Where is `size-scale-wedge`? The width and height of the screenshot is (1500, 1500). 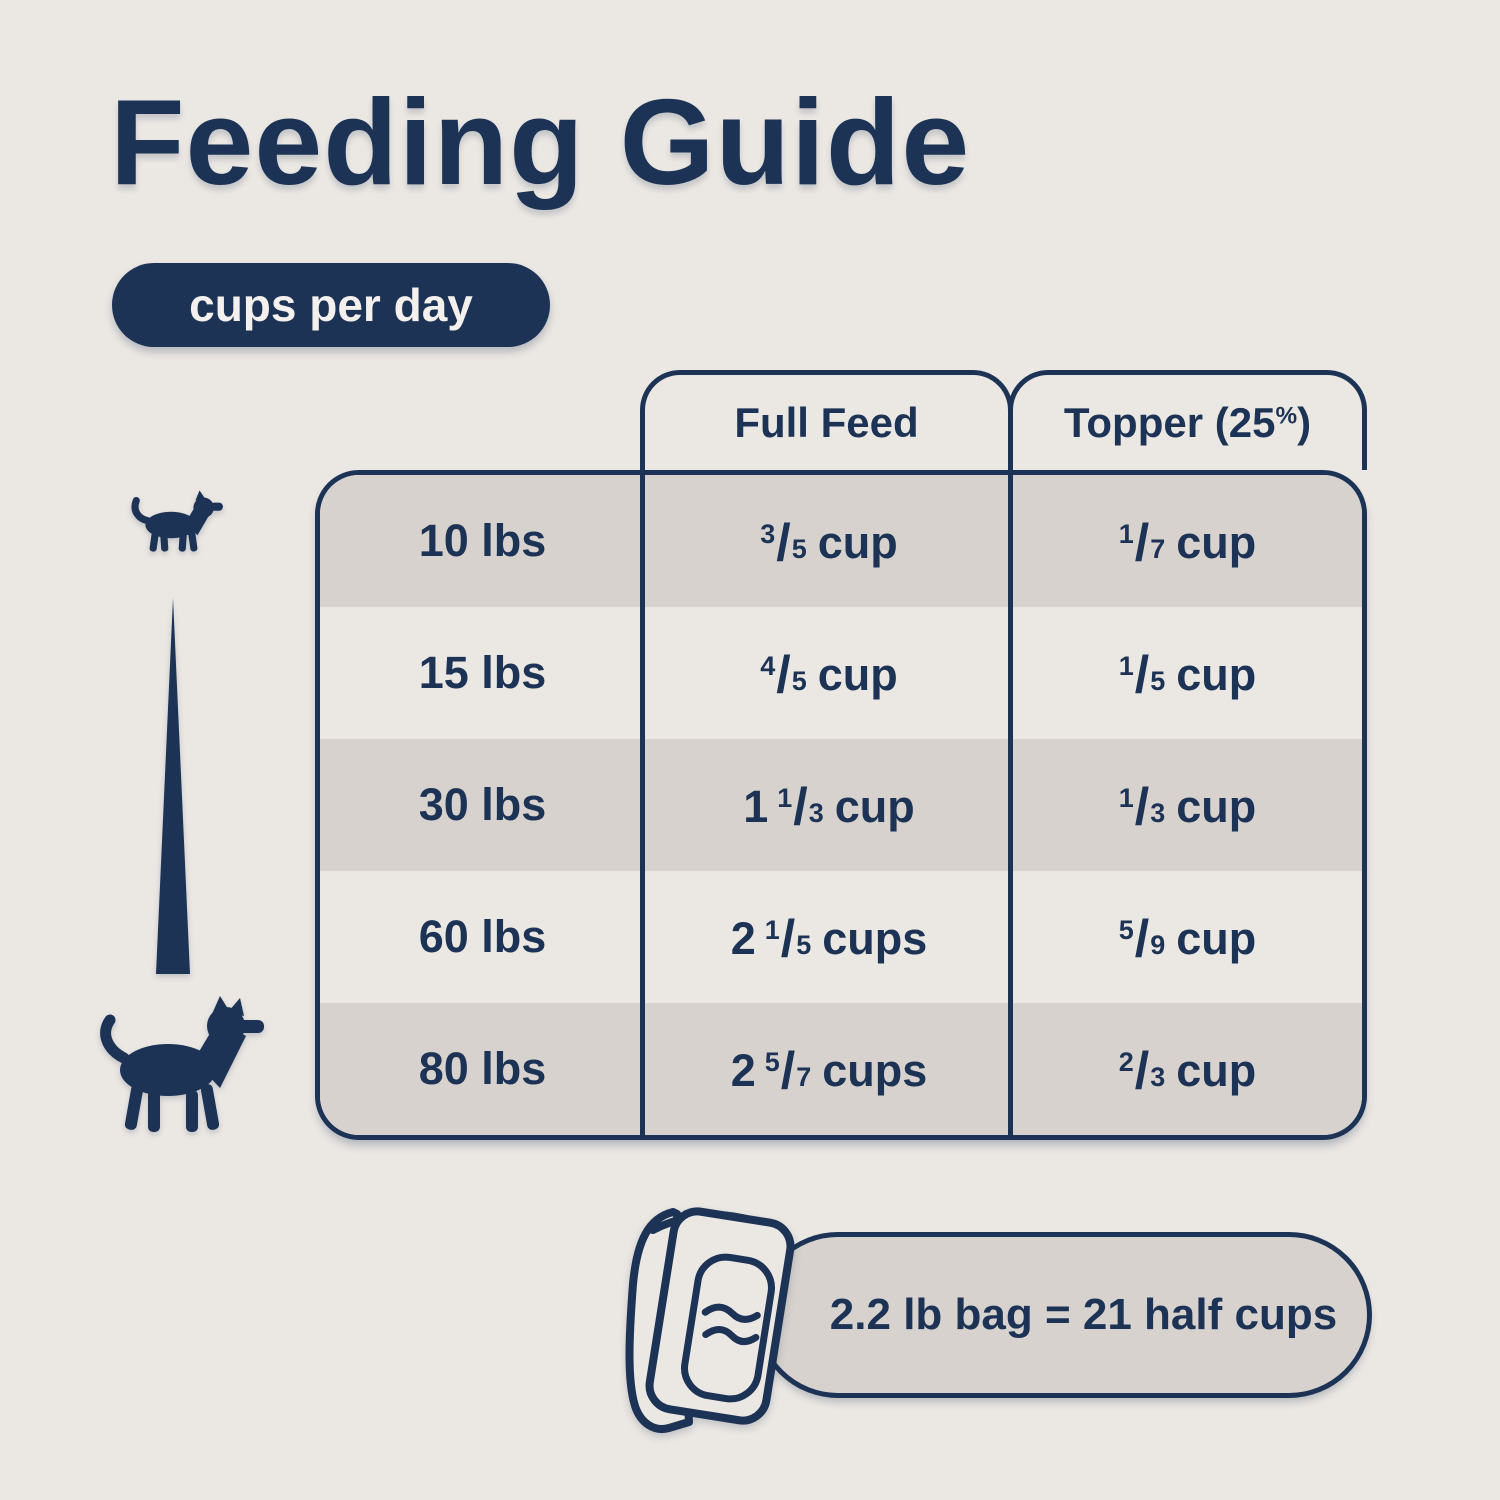 size-scale-wedge is located at coordinates (173, 786).